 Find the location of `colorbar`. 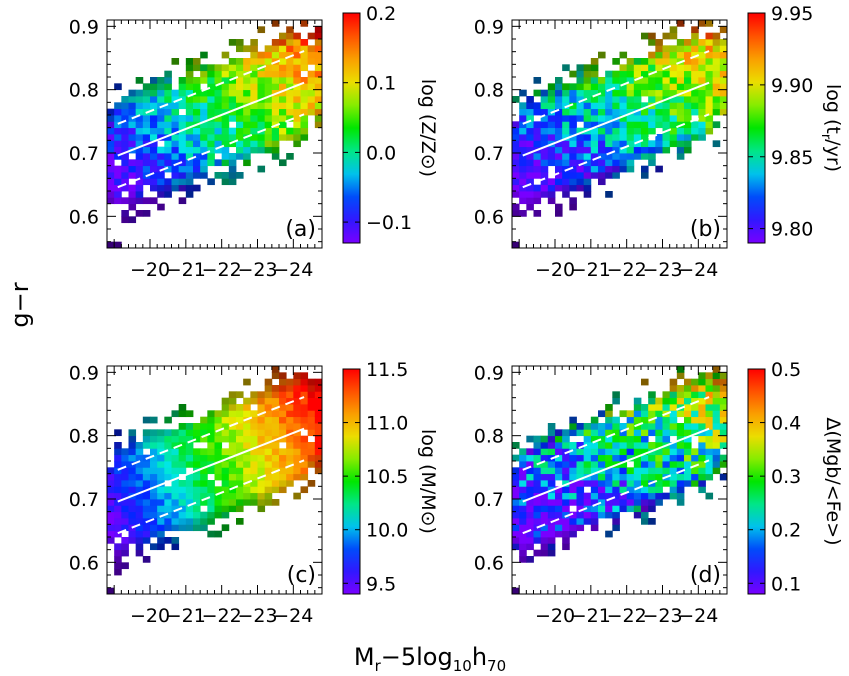

colorbar is located at coordinates (756, 128).